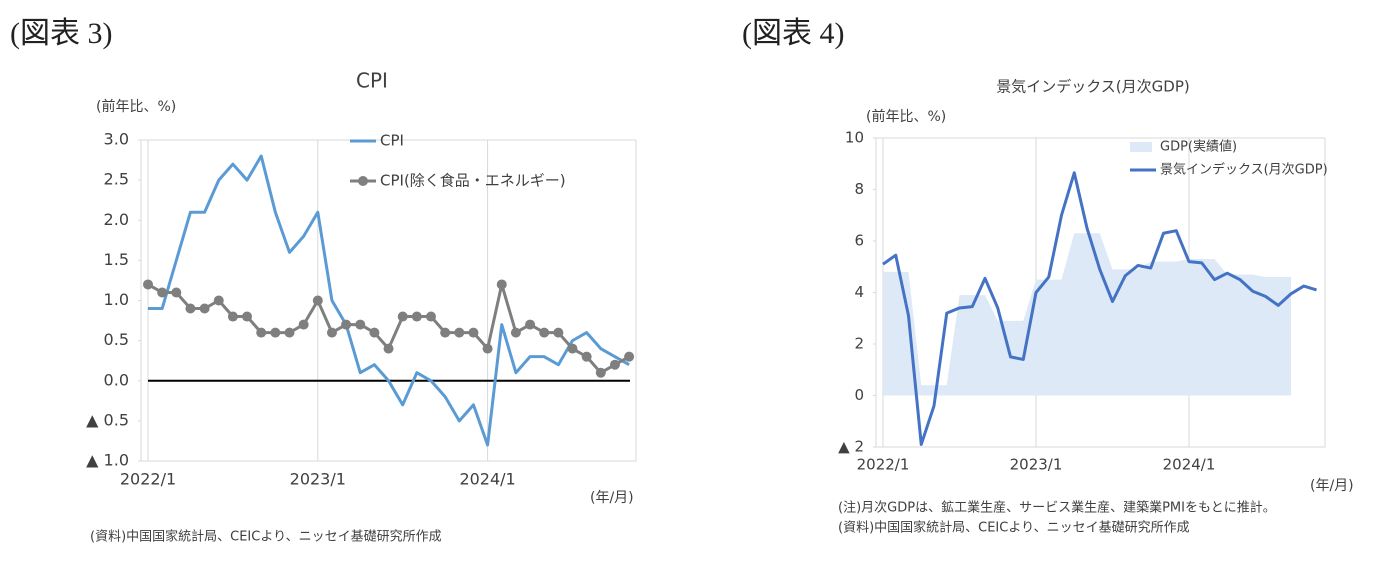 This screenshot has width=1392, height=584. I want to click on y-tick-label: ▲ 0.5, so click(107, 419).